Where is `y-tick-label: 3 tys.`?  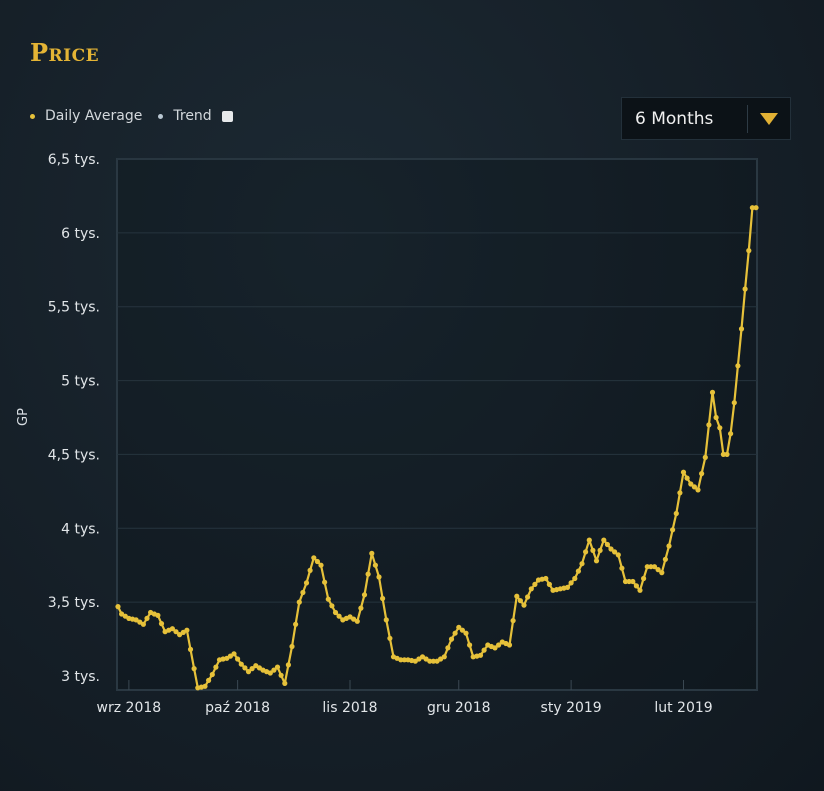 y-tick-label: 3 tys. is located at coordinates (80, 677).